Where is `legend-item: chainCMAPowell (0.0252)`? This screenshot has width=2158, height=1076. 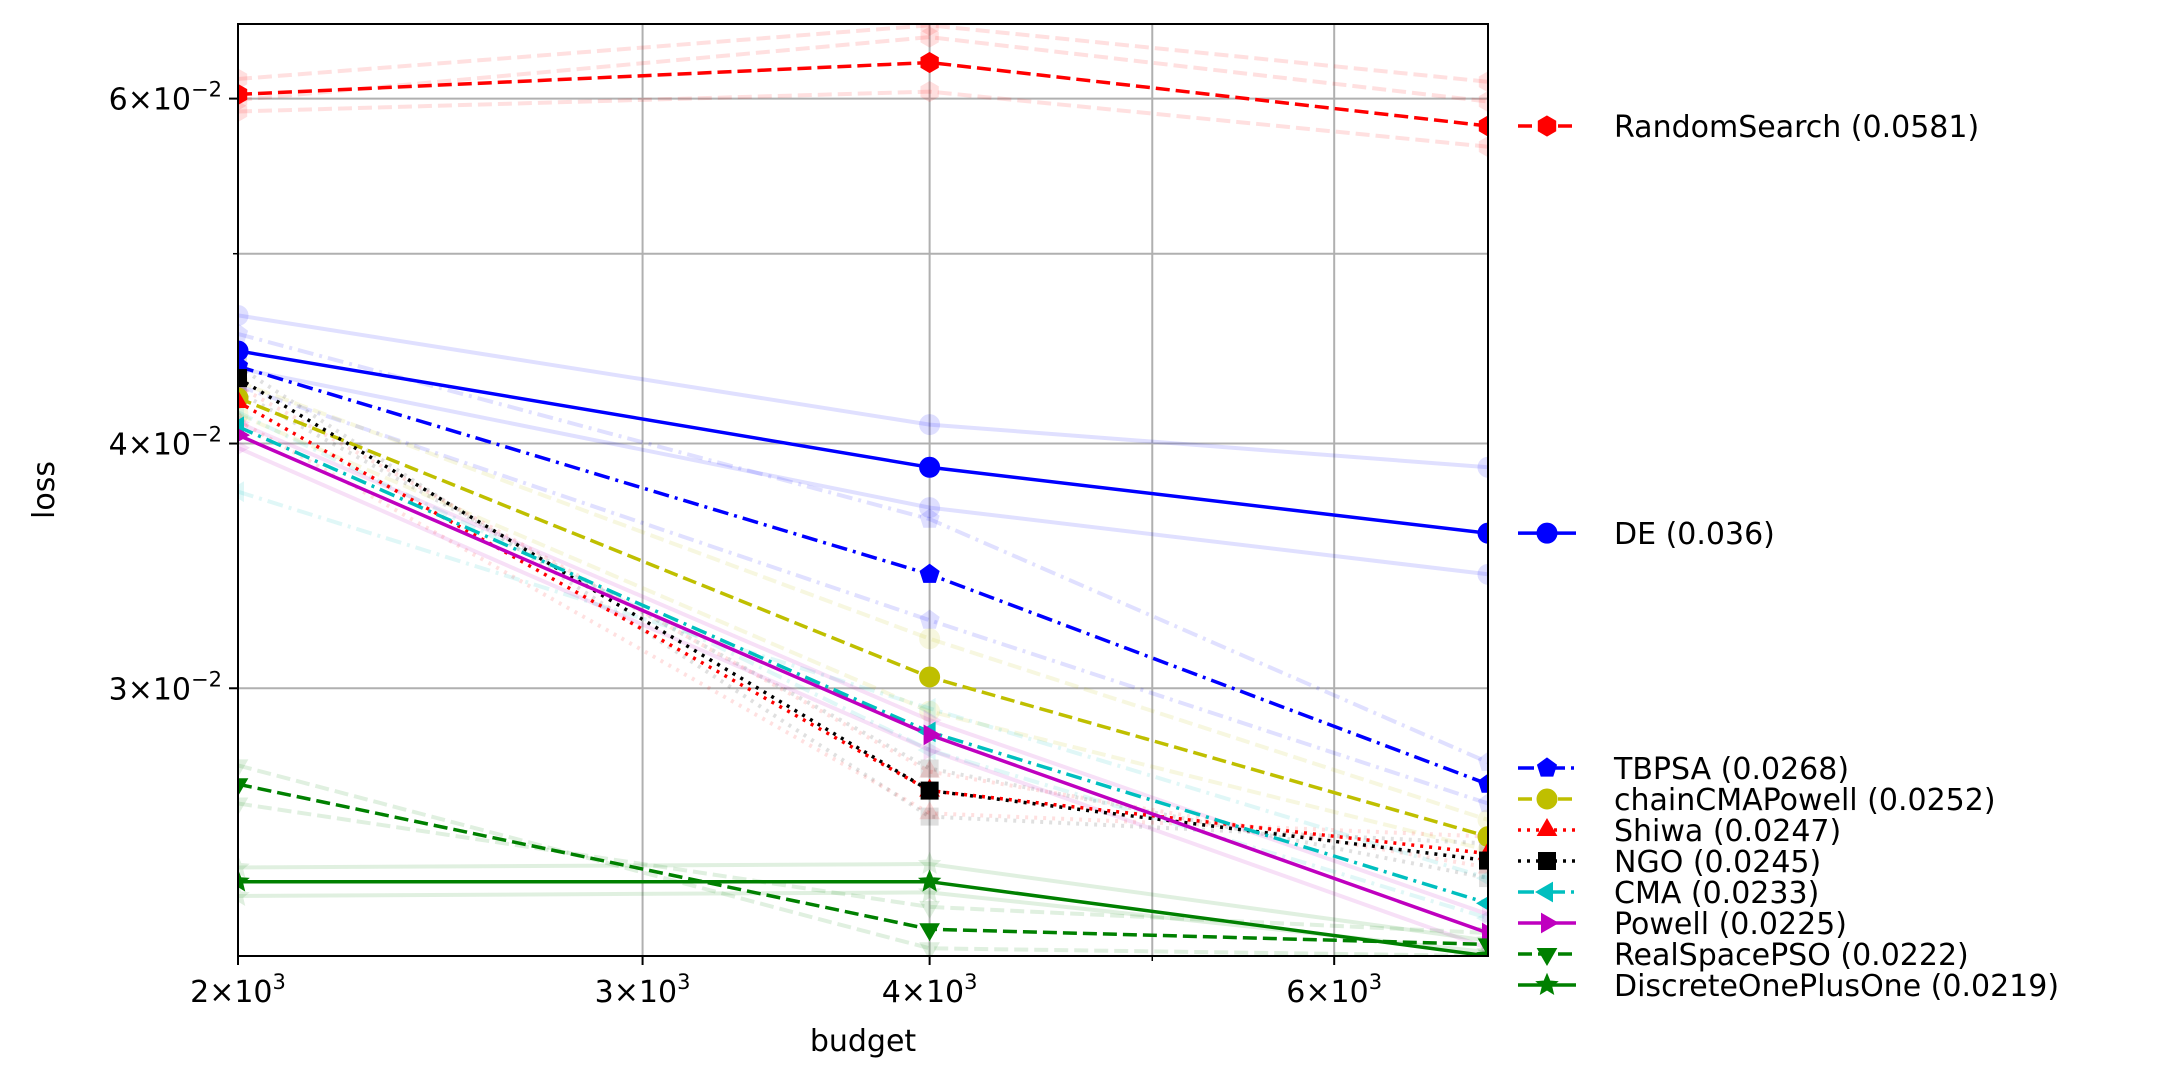 legend-item: chainCMAPowell (0.0252) is located at coordinates (1757, 800).